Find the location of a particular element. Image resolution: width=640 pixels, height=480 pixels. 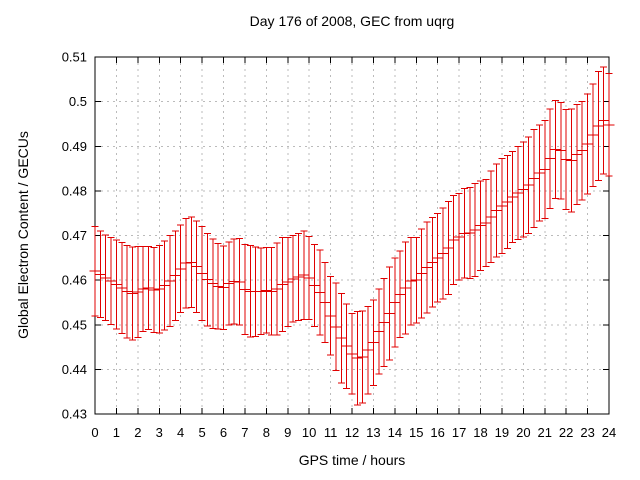

svg-text: 3 is located at coordinates (159, 432).